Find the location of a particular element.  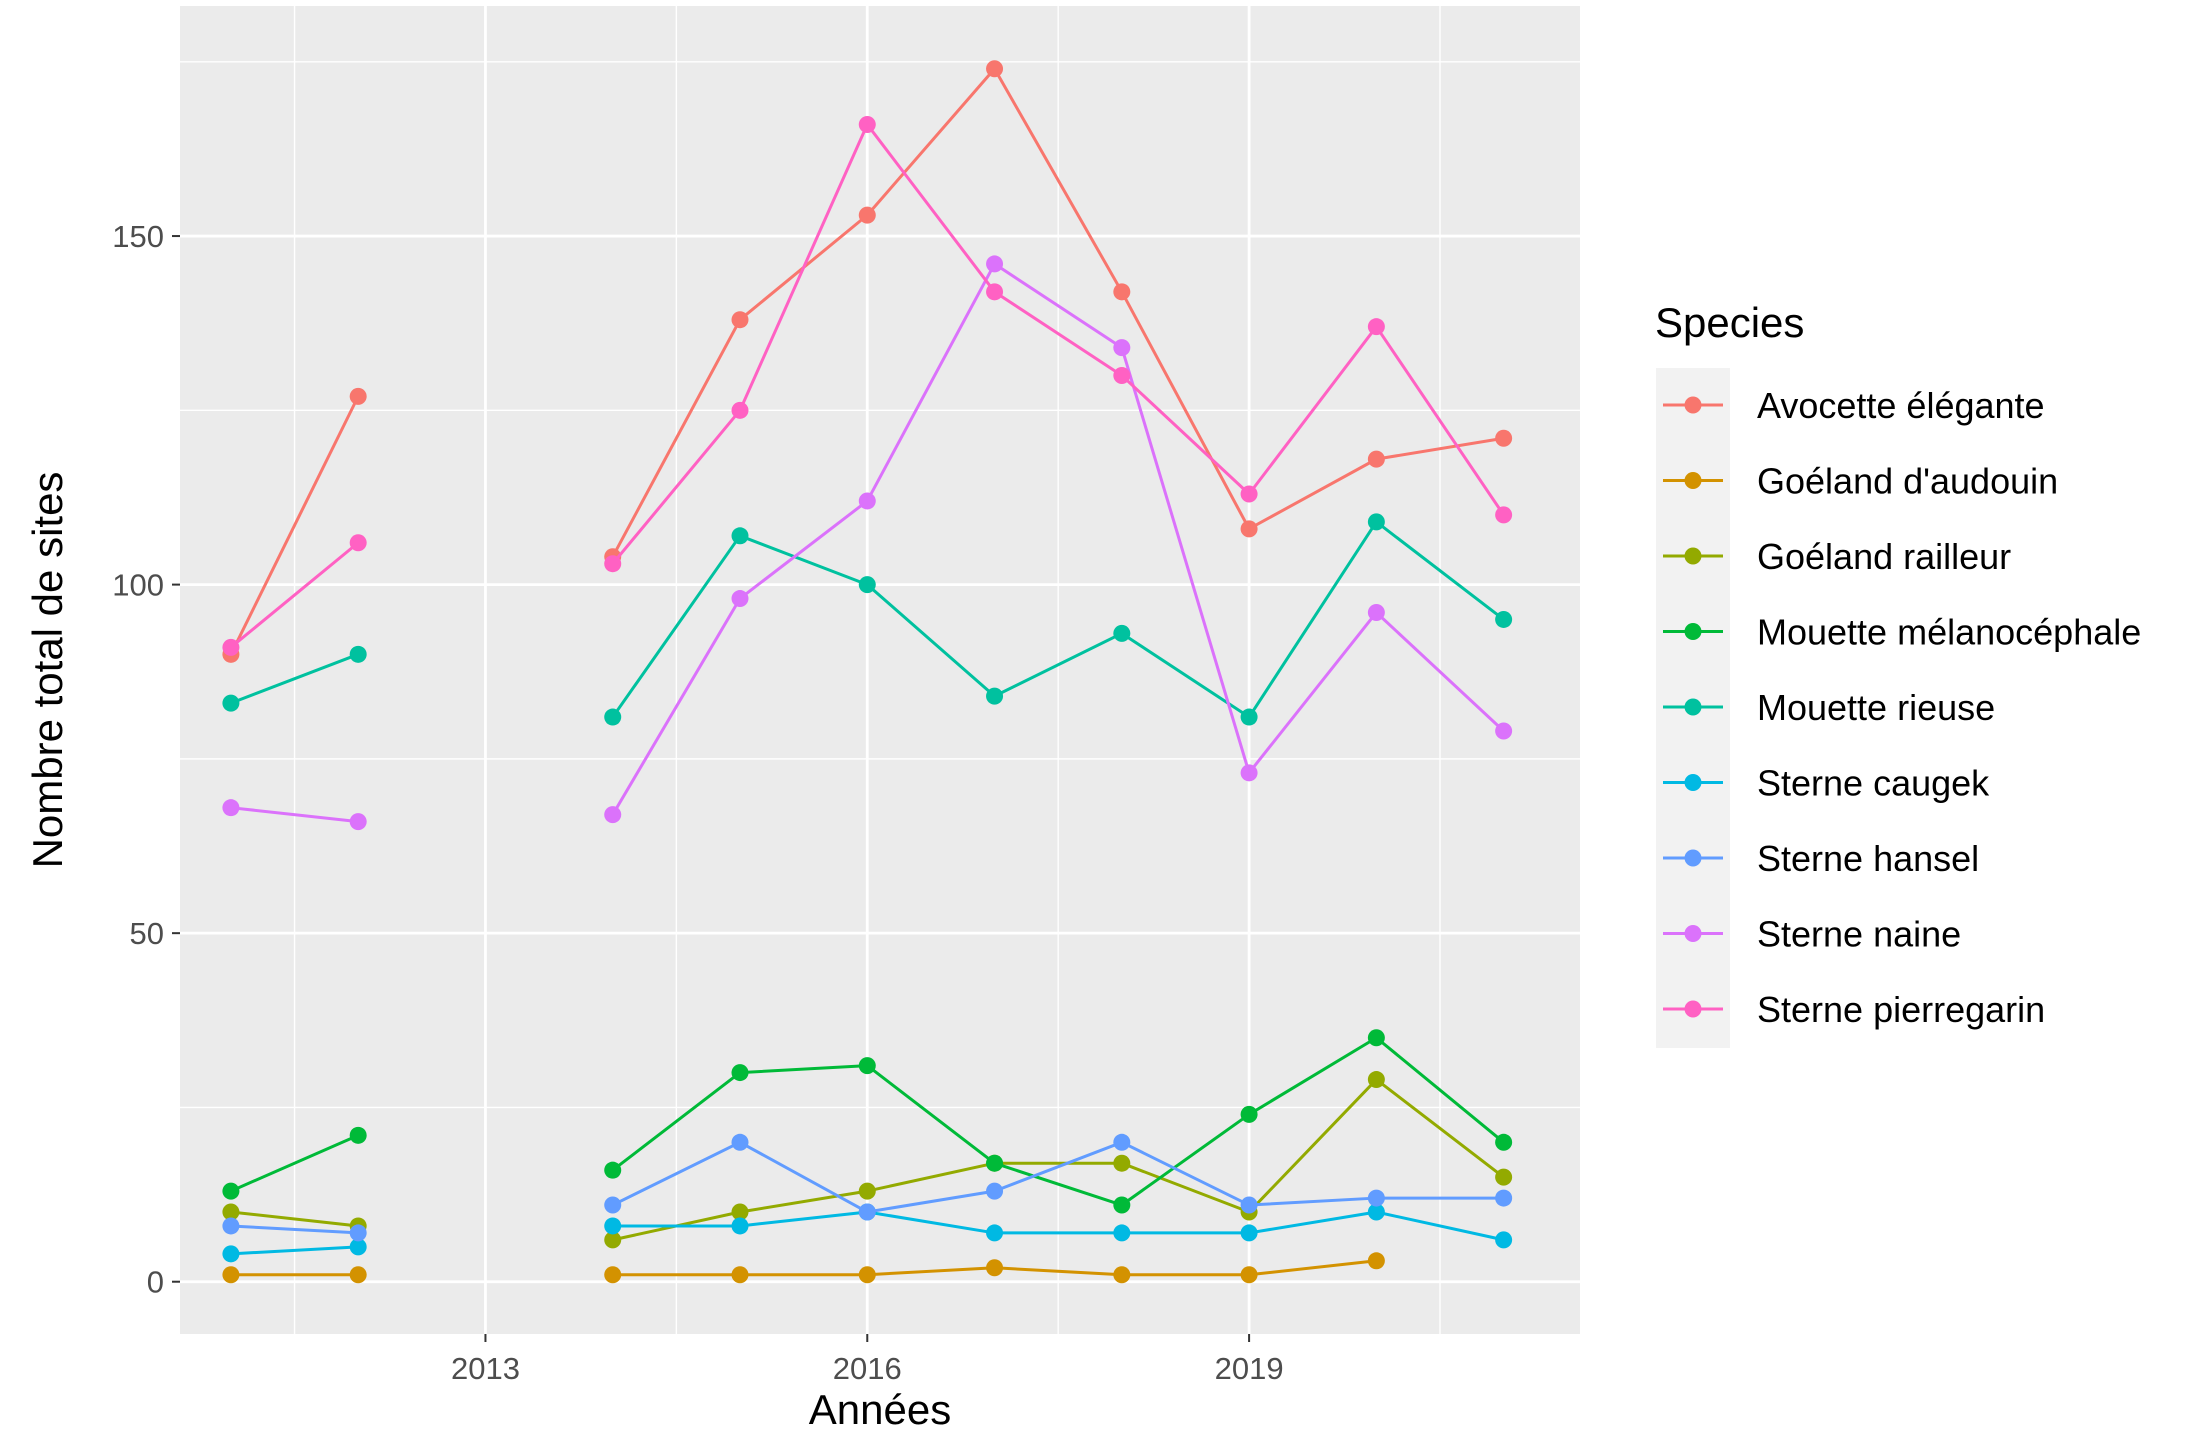

legend-item: Sterne hansel is located at coordinates (1821, 858).